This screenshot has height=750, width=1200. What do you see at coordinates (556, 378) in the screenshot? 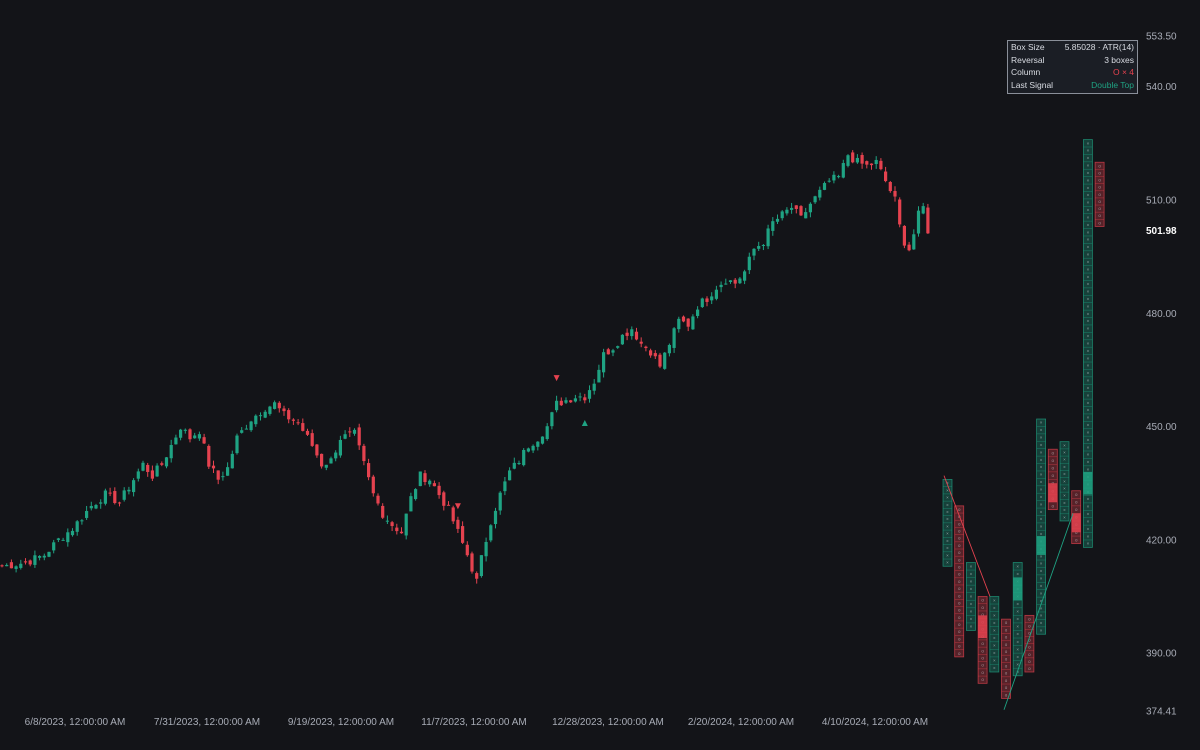
I see `sell-signal-marker` at bounding box center [556, 378].